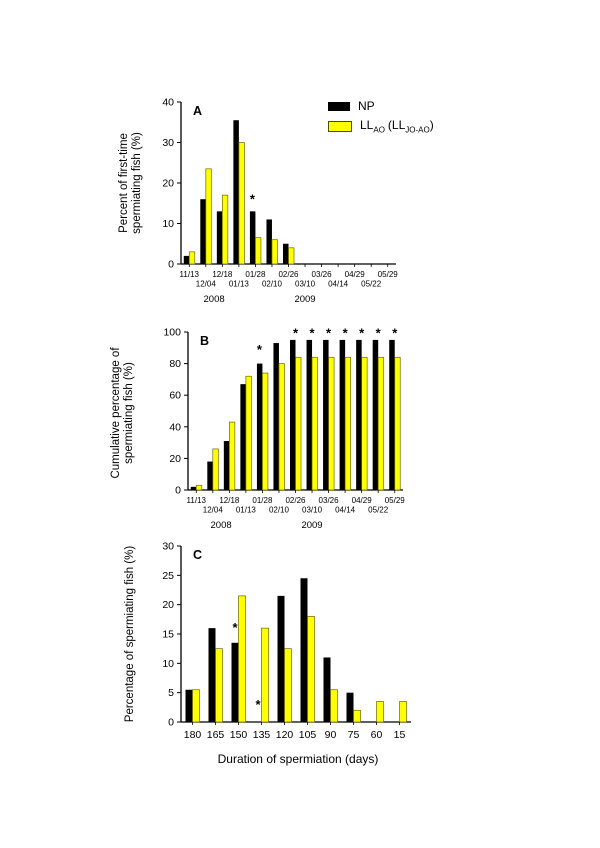 The height and width of the screenshot is (848, 600). What do you see at coordinates (331, 735) in the screenshot?
I see `x-tick-label: 90` at bounding box center [331, 735].